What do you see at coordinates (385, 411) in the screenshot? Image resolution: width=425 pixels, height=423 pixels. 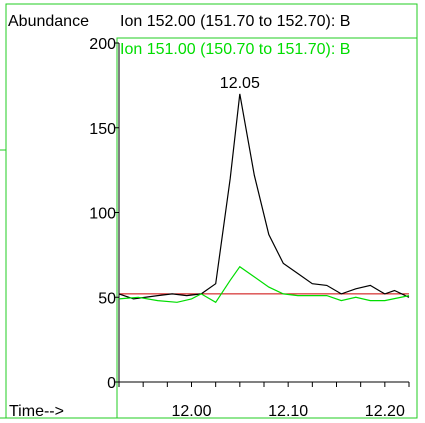 I see `x-tick-label: 12.20` at bounding box center [385, 411].